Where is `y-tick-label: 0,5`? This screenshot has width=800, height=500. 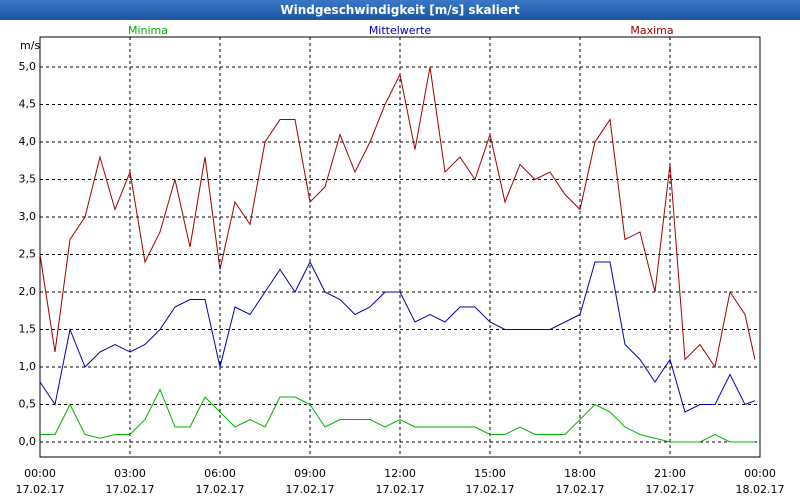
y-tick-label: 0,5 is located at coordinates (28, 404).